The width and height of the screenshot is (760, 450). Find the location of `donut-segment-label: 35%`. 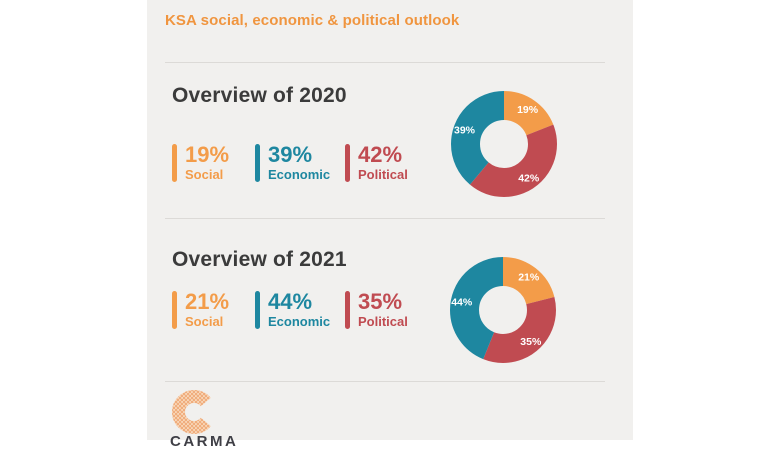

donut-segment-label: 35% is located at coordinates (531, 342).